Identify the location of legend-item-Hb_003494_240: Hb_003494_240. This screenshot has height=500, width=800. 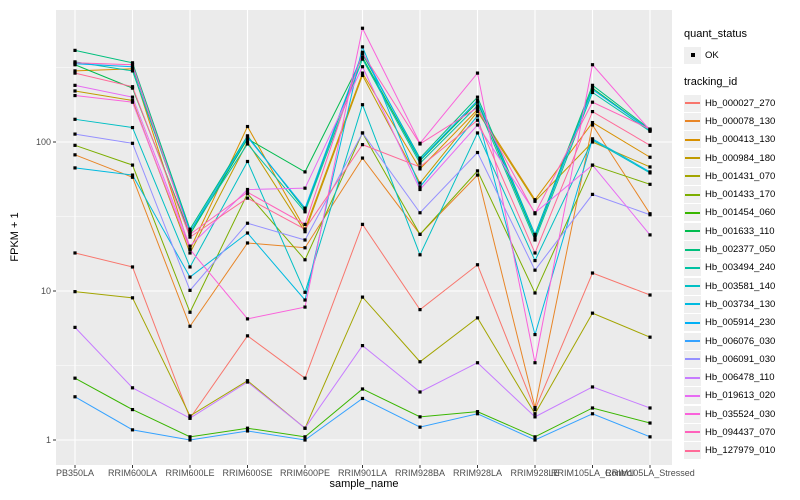
(741, 268).